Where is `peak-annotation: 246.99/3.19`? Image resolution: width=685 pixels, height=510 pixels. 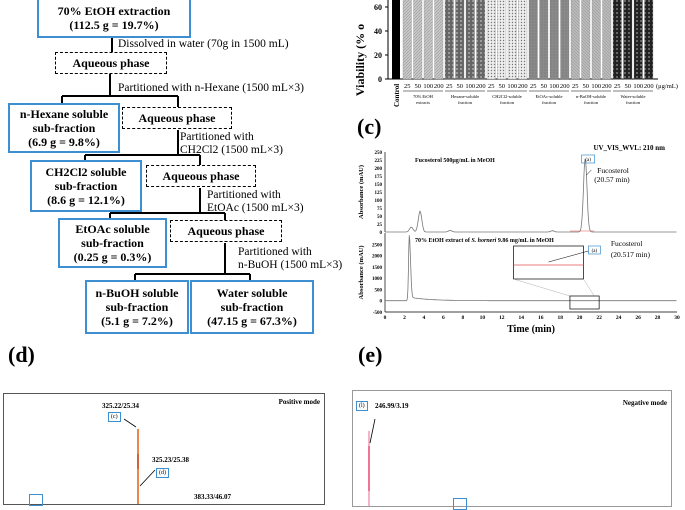 peak-annotation: 246.99/3.19 is located at coordinates (392, 406).